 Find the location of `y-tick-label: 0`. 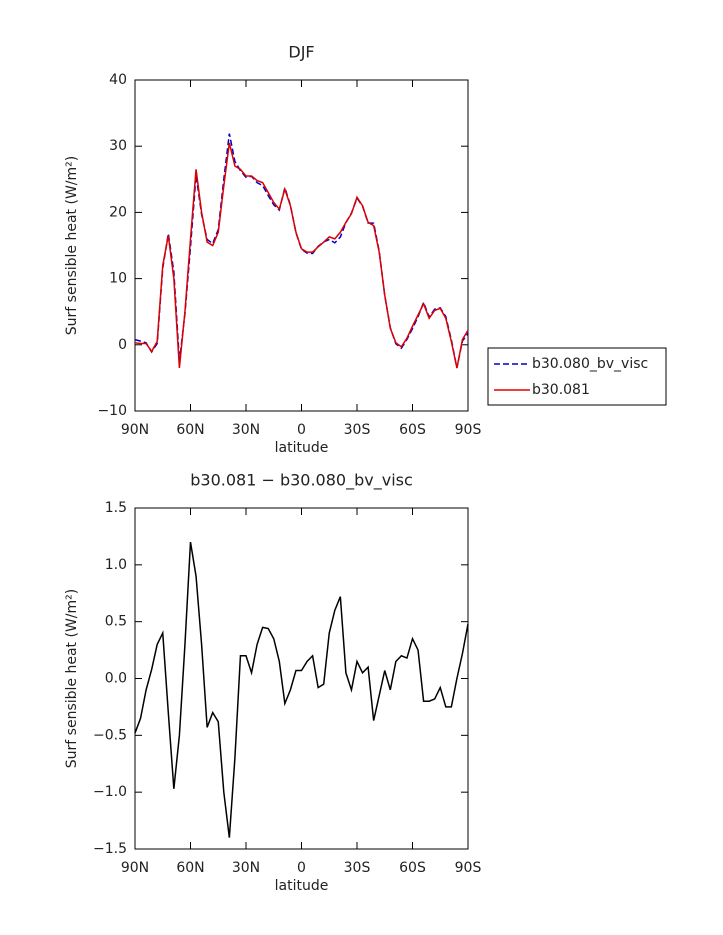

y-tick-label: 0 is located at coordinates (122, 345).